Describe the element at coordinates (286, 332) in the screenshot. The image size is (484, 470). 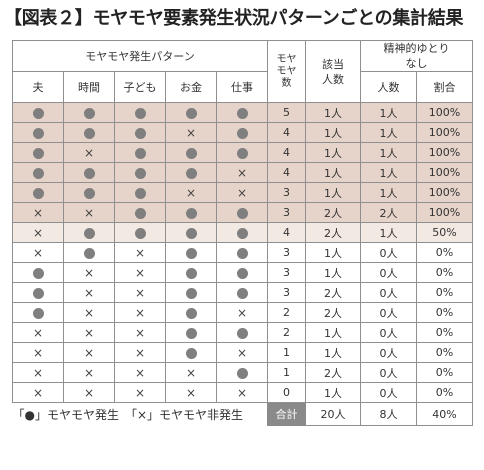
I see `count-cell: 2` at that location.